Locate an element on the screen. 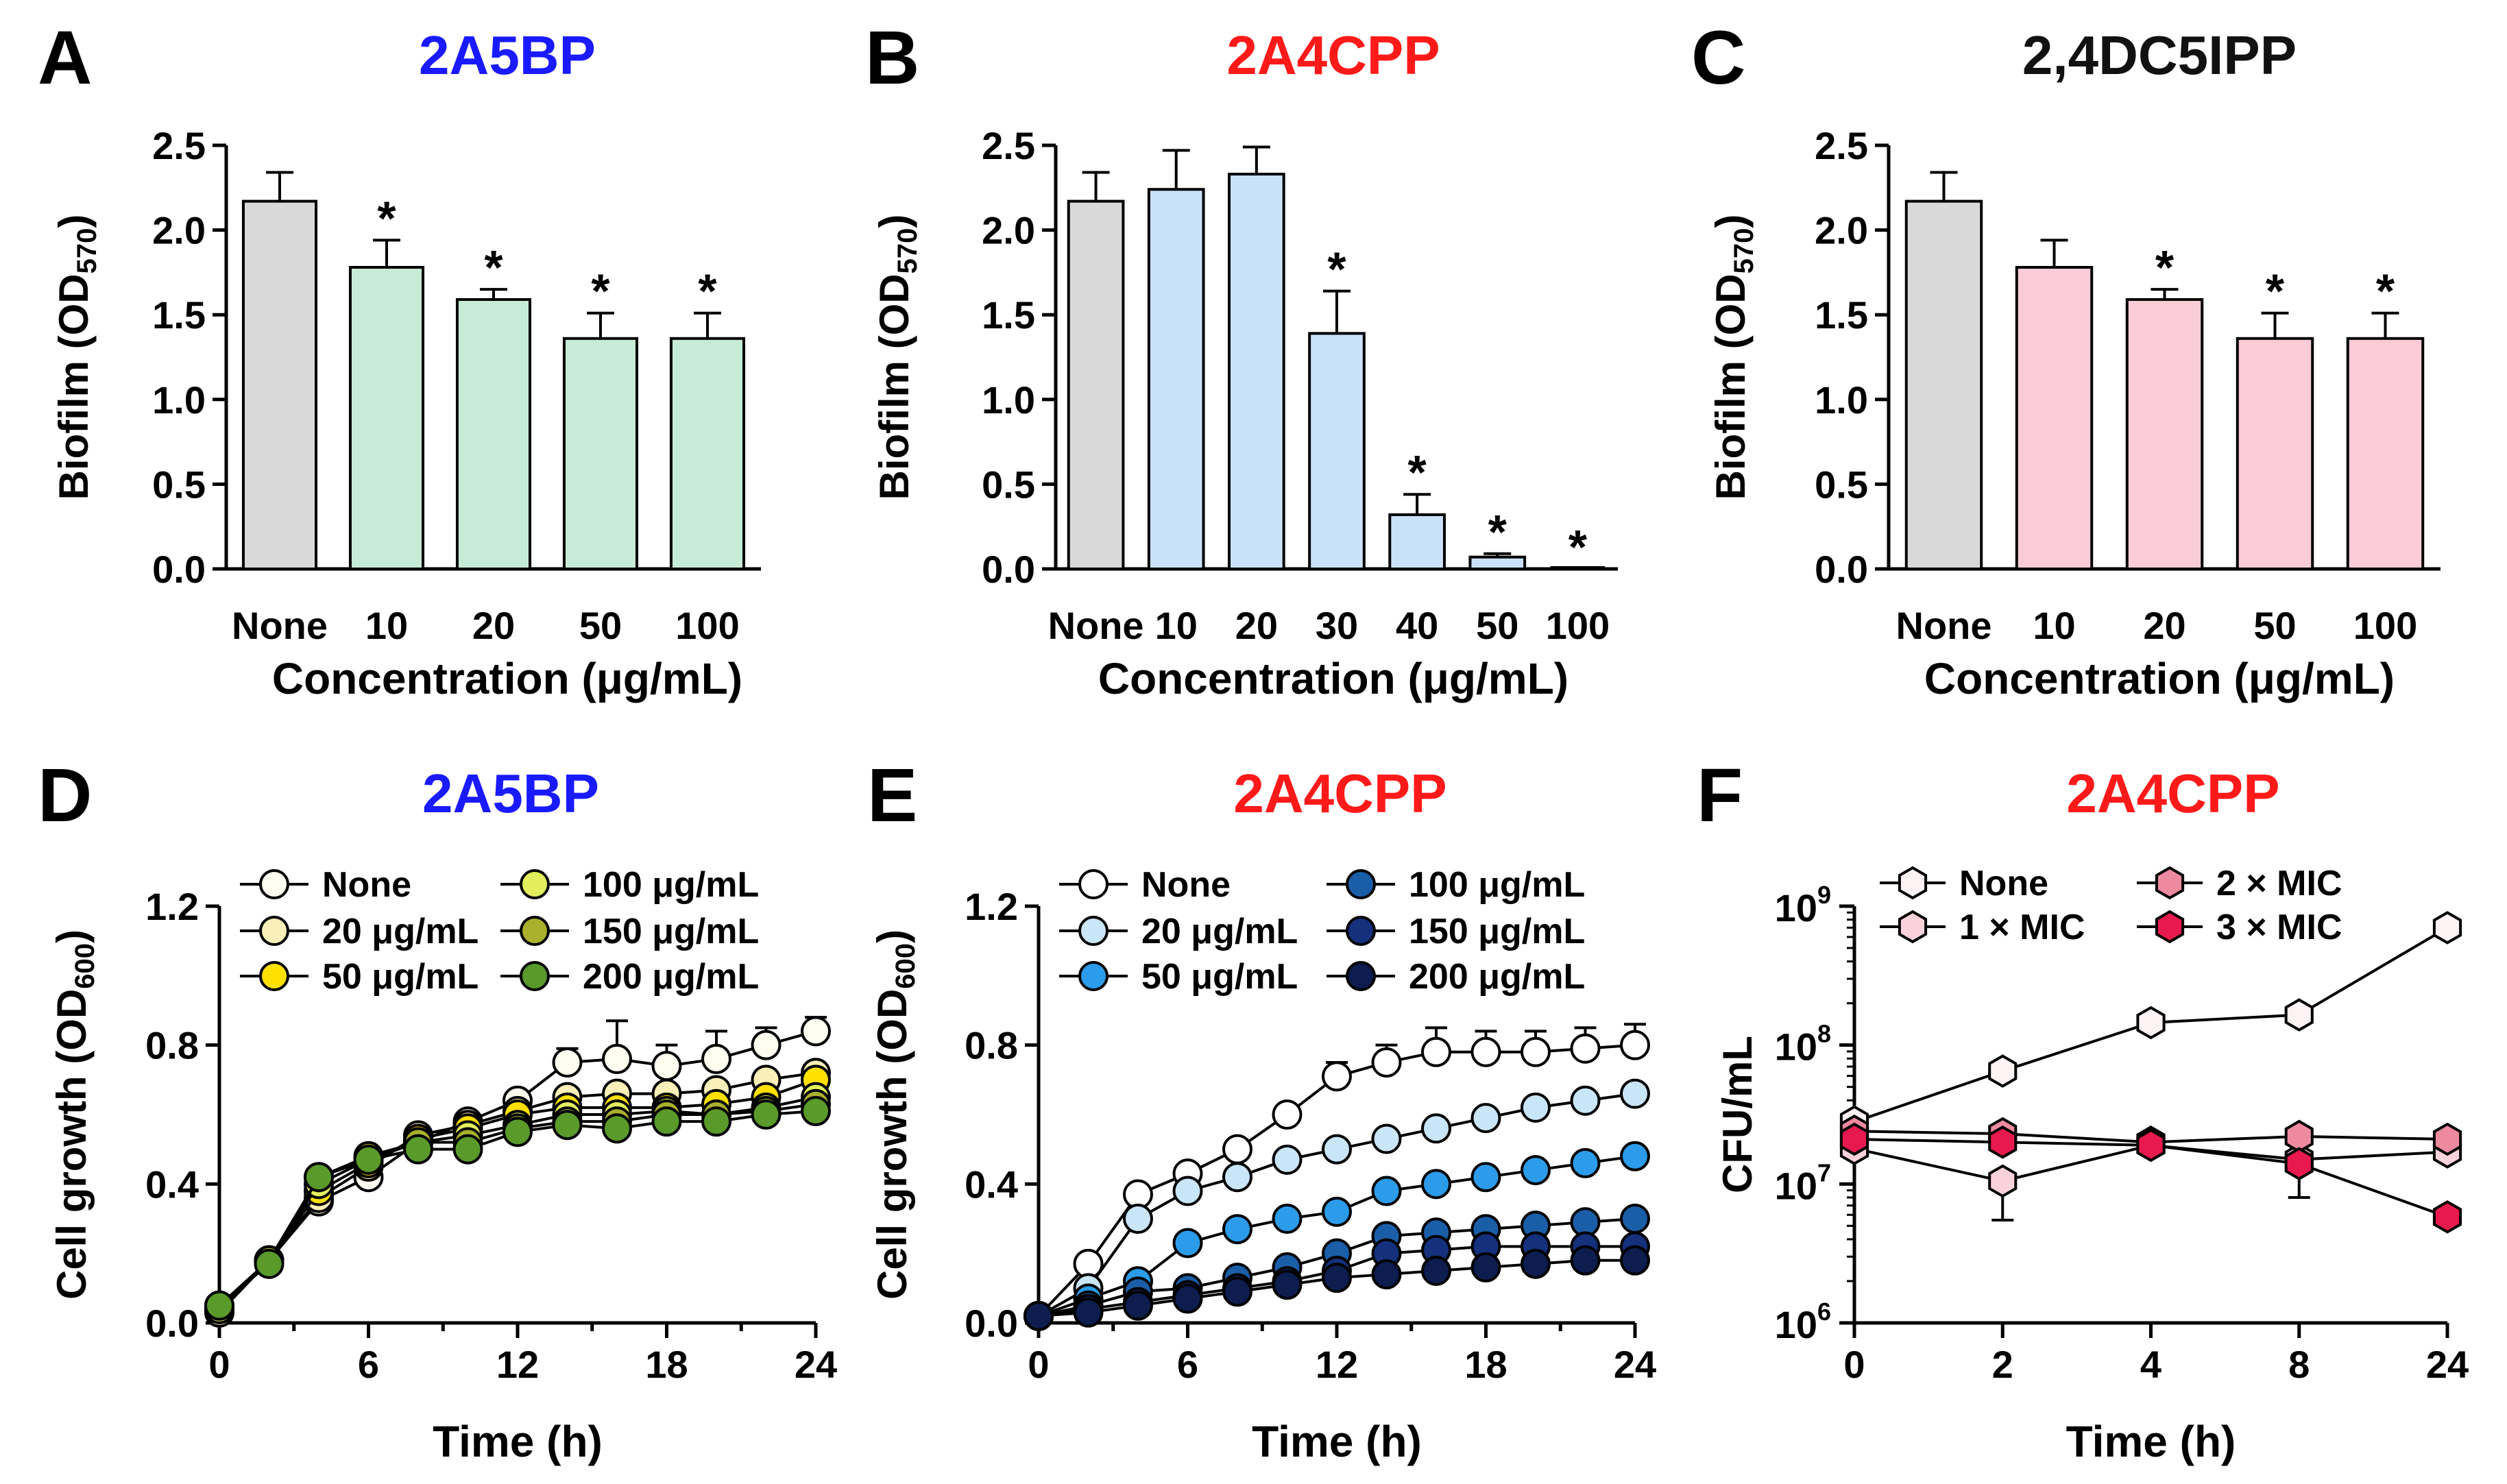 The image size is (2507, 1484). y-tick-exponent: 9 is located at coordinates (1824, 895).